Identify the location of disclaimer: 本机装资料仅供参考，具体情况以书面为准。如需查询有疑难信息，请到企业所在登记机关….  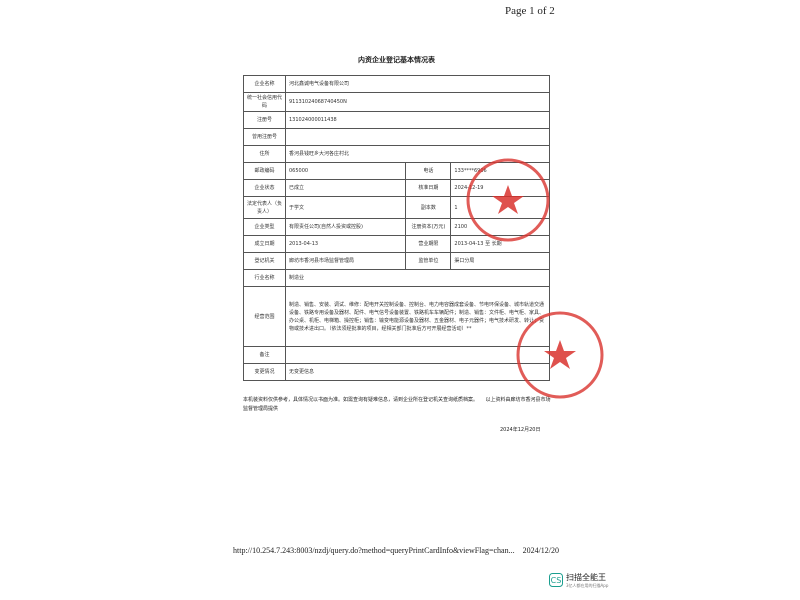
(397, 404).